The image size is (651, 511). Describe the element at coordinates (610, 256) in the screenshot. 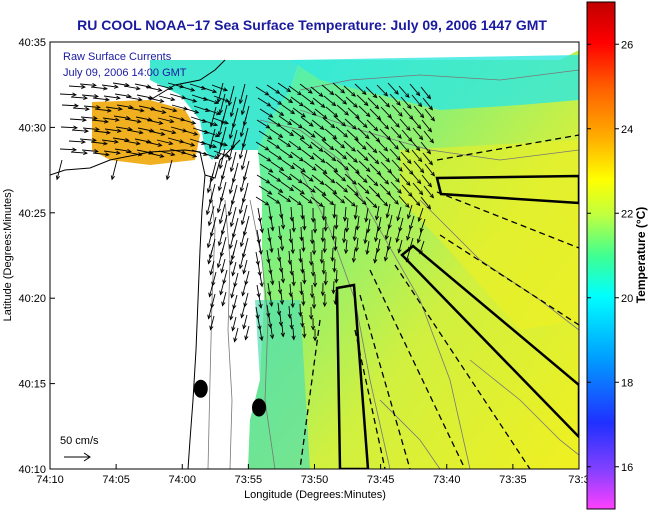

I see `colorbar-ticks: 16 18 20 22 24 26` at that location.